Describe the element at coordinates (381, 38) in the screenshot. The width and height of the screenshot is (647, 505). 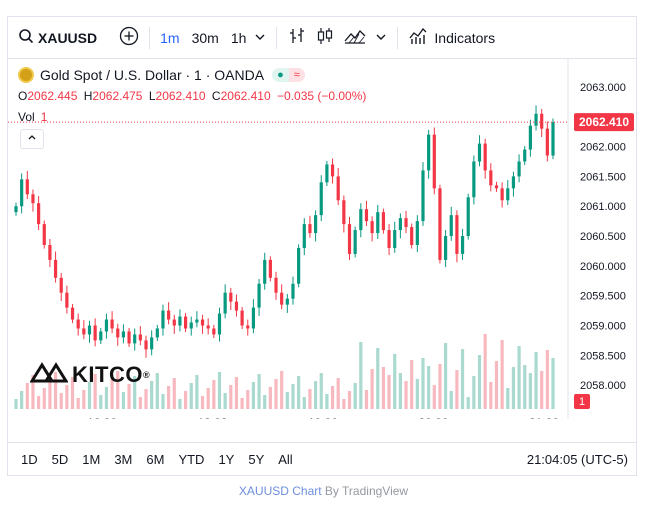
I see `chart-type-dropdown` at that location.